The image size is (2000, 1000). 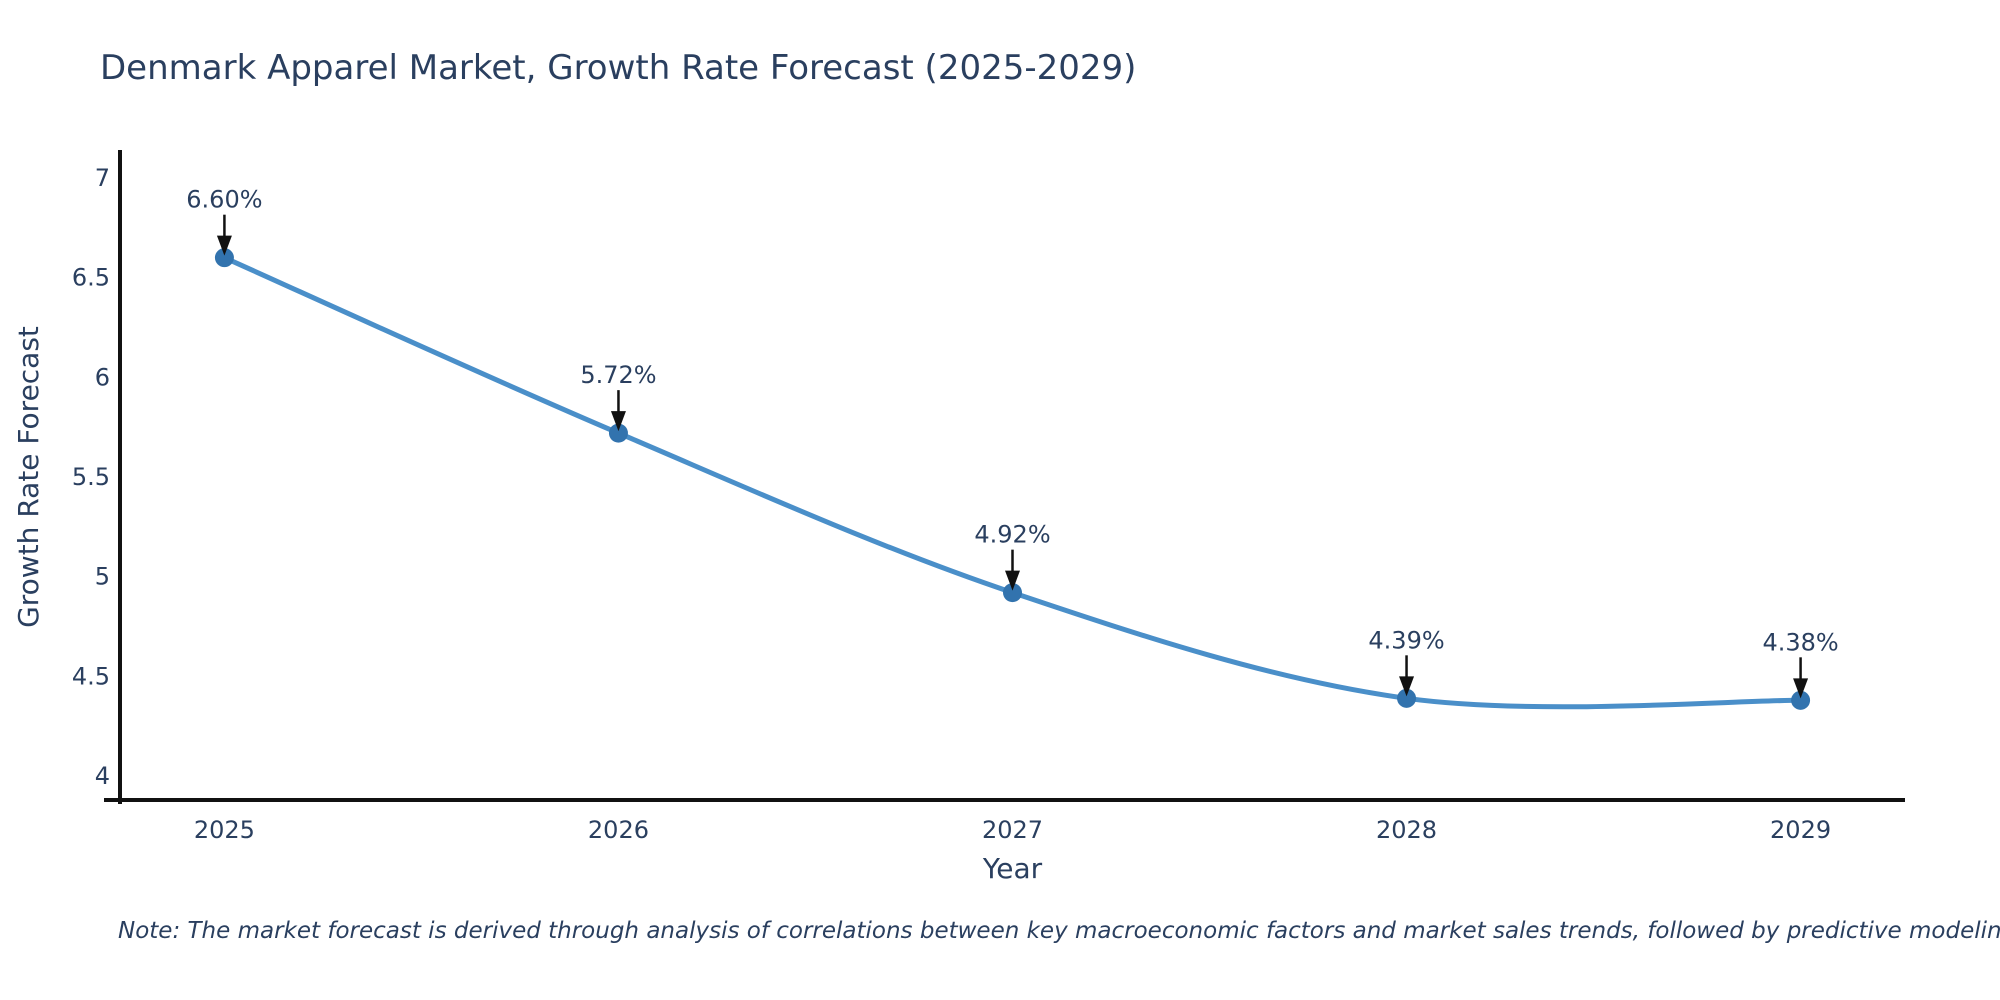 What do you see at coordinates (91, 278) in the screenshot?
I see `y-tick-label: 6.5` at bounding box center [91, 278].